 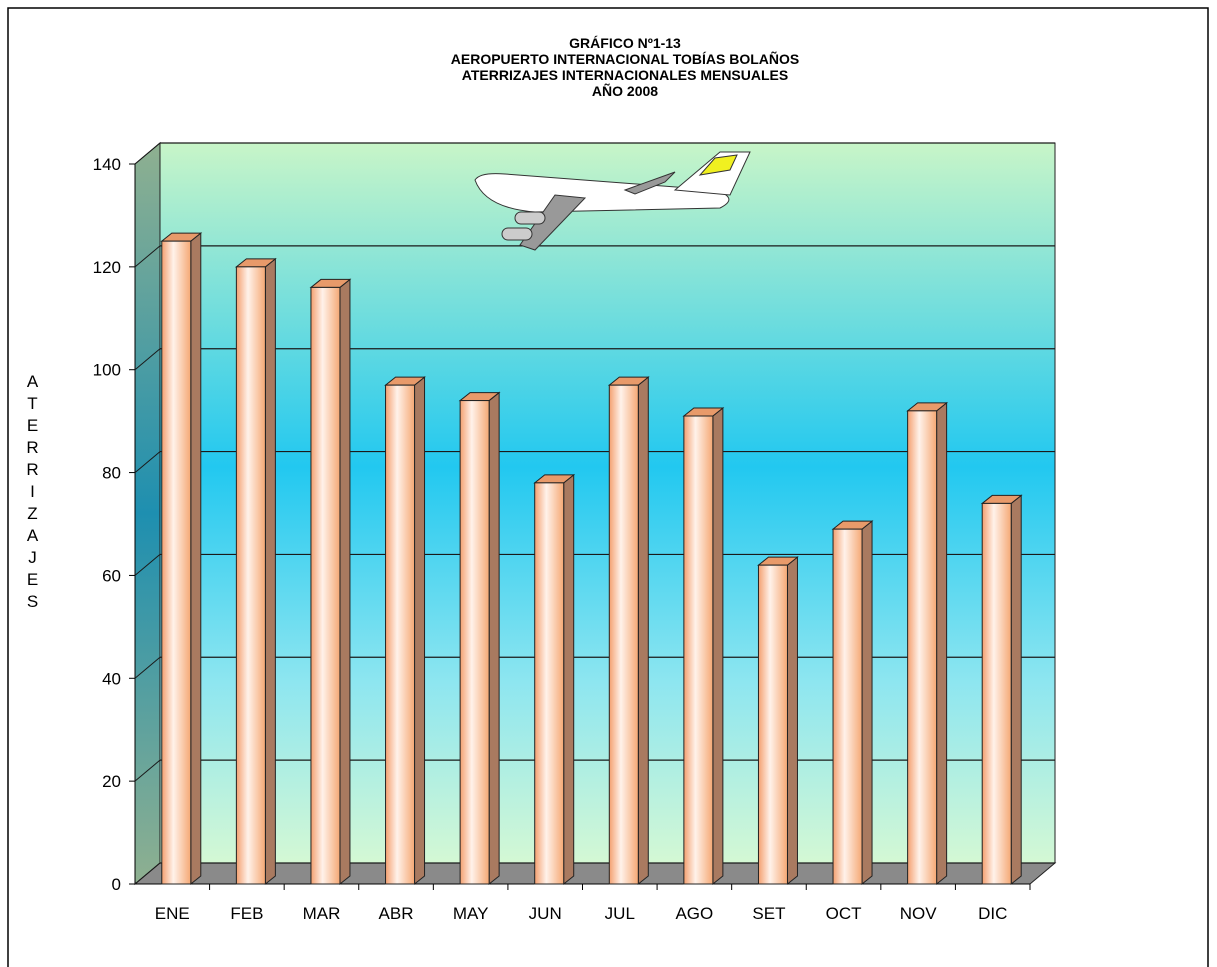 I want to click on y-tick-label: 20, so click(x=111, y=781).